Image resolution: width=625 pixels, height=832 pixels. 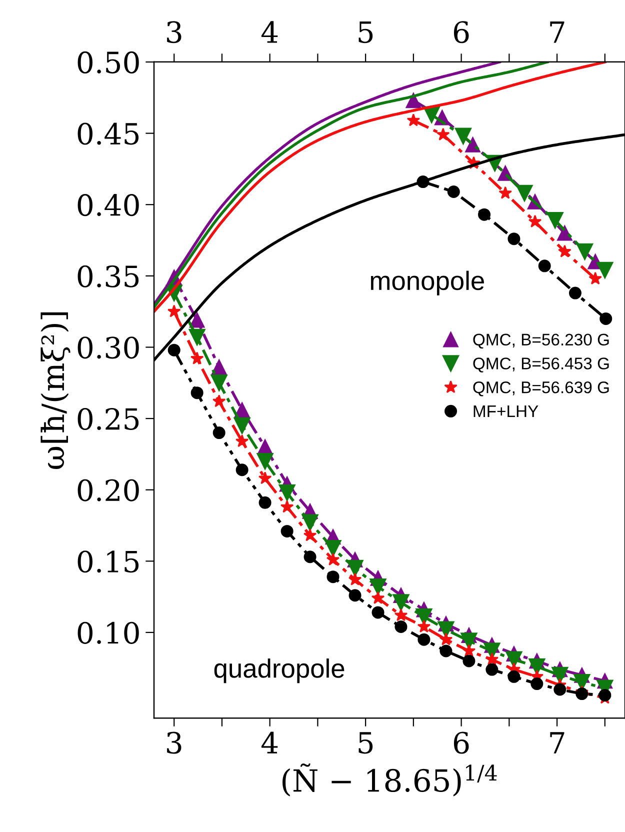 I want to click on annotation: quadropole, so click(x=279, y=671).